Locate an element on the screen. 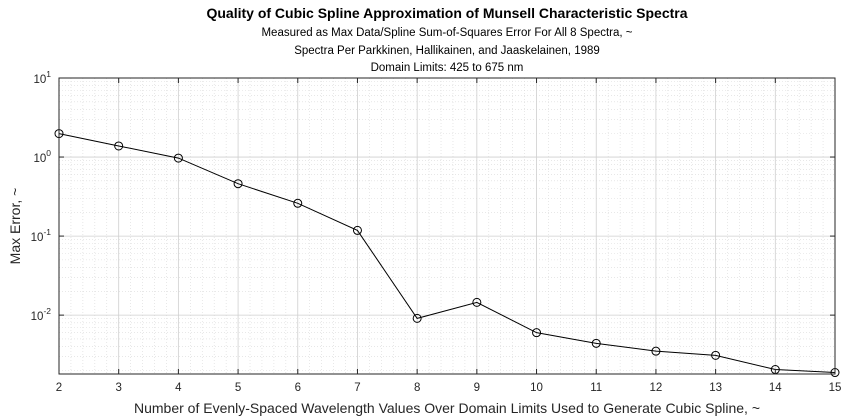 This screenshot has width=851, height=420. x-tick-label: 2 is located at coordinates (59, 388).